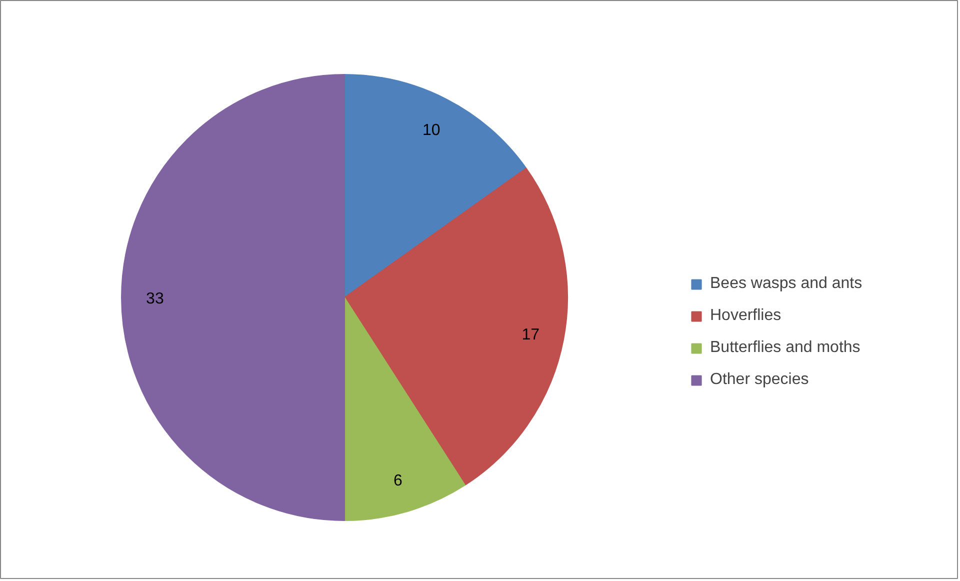 The image size is (960, 581). I want to click on data-label: 17, so click(531, 335).